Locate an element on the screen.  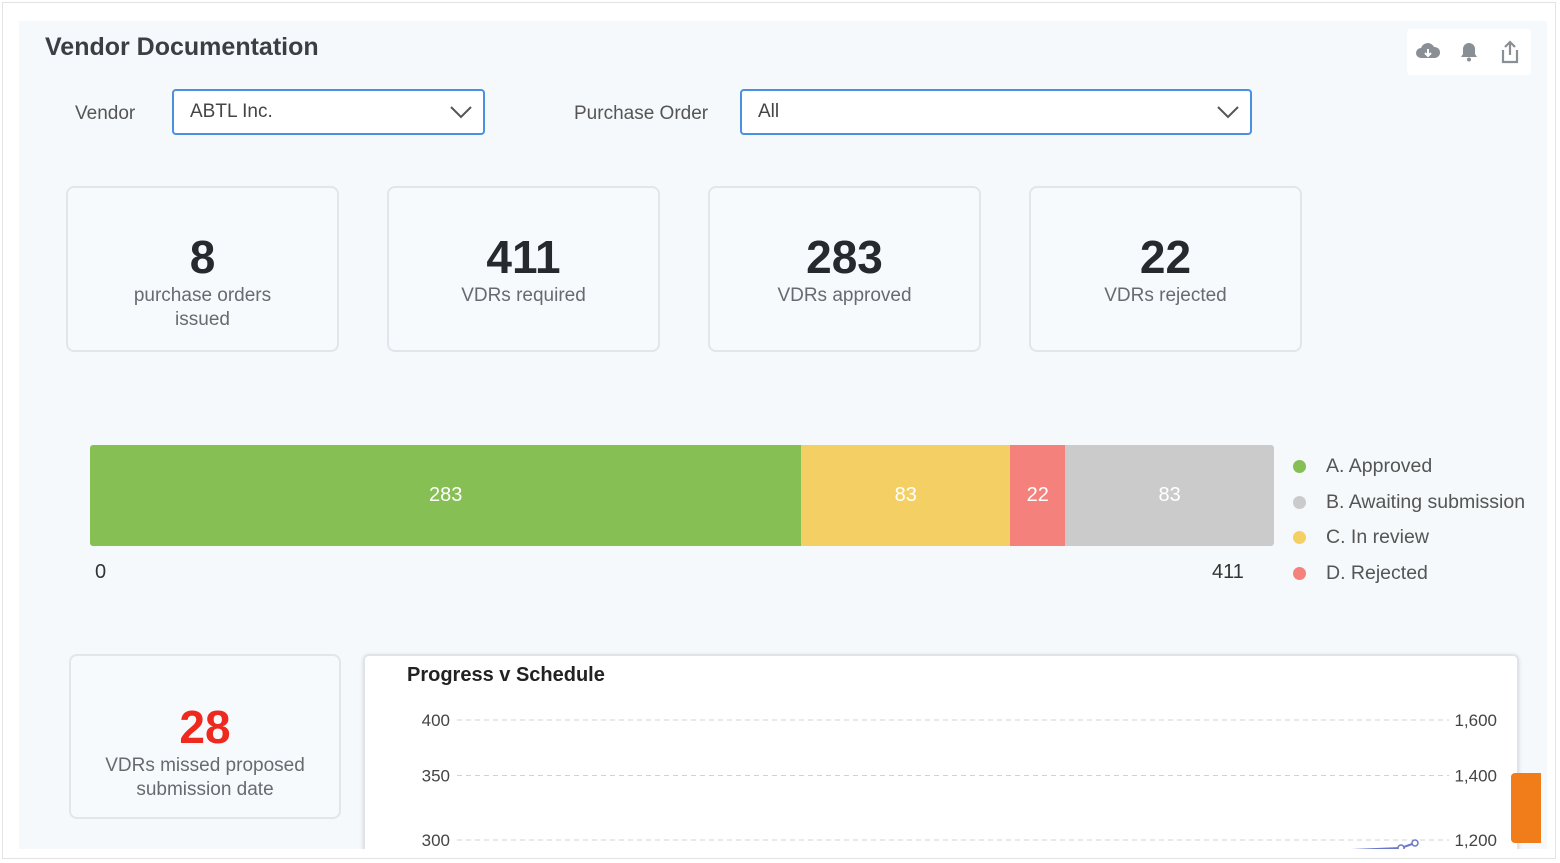
left-axis-tick-label: 400 is located at coordinates (436, 720).